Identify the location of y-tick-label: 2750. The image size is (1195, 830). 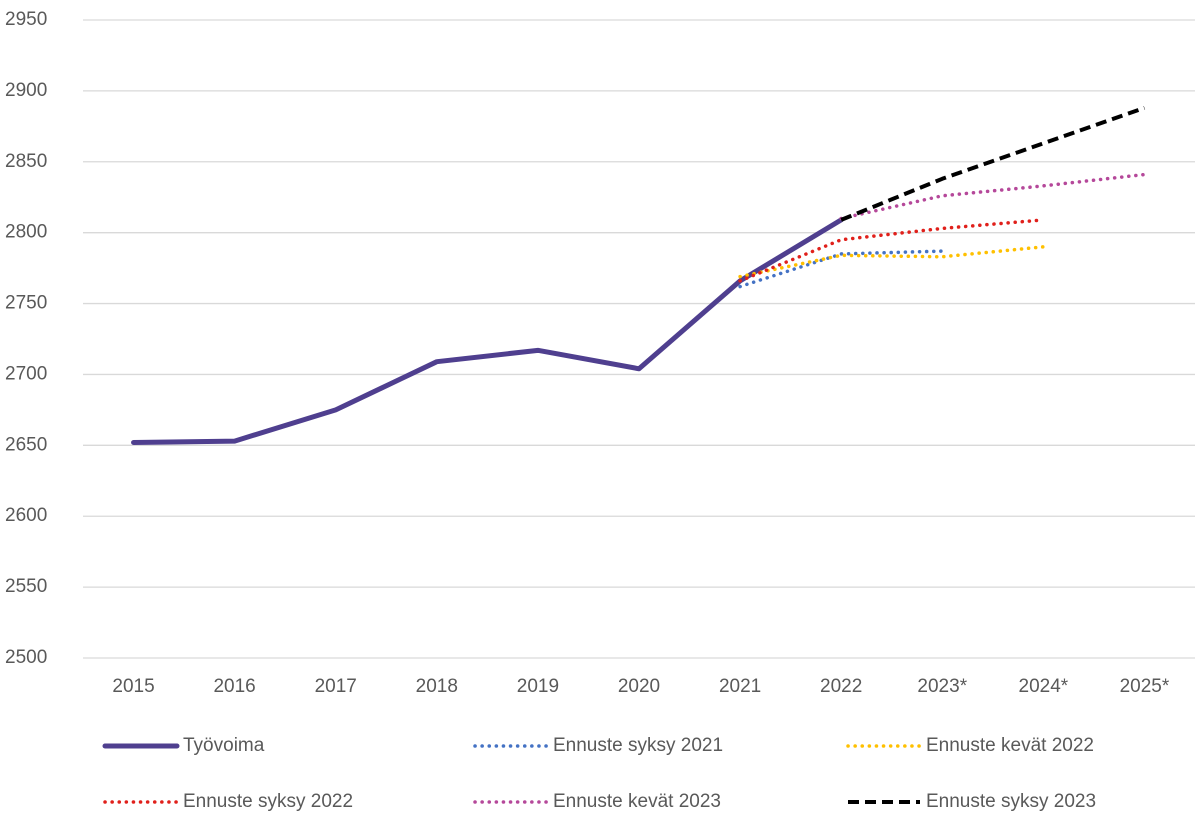
(26, 303).